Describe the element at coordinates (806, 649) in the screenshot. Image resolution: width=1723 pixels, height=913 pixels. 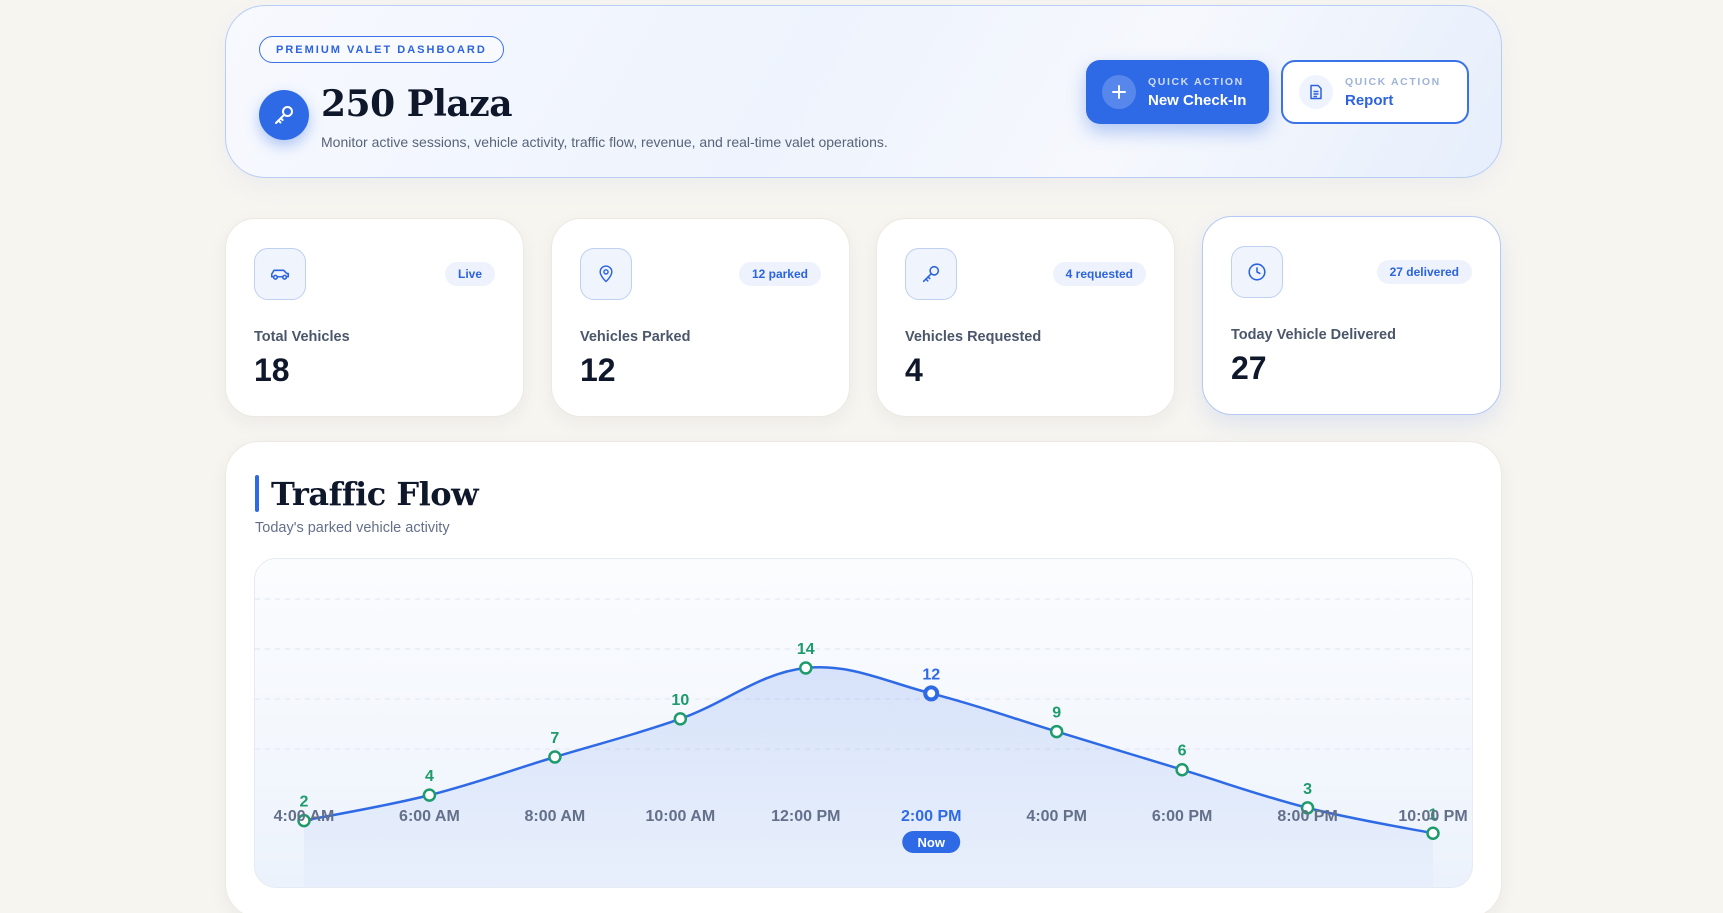
I see `data-label: 14` at that location.